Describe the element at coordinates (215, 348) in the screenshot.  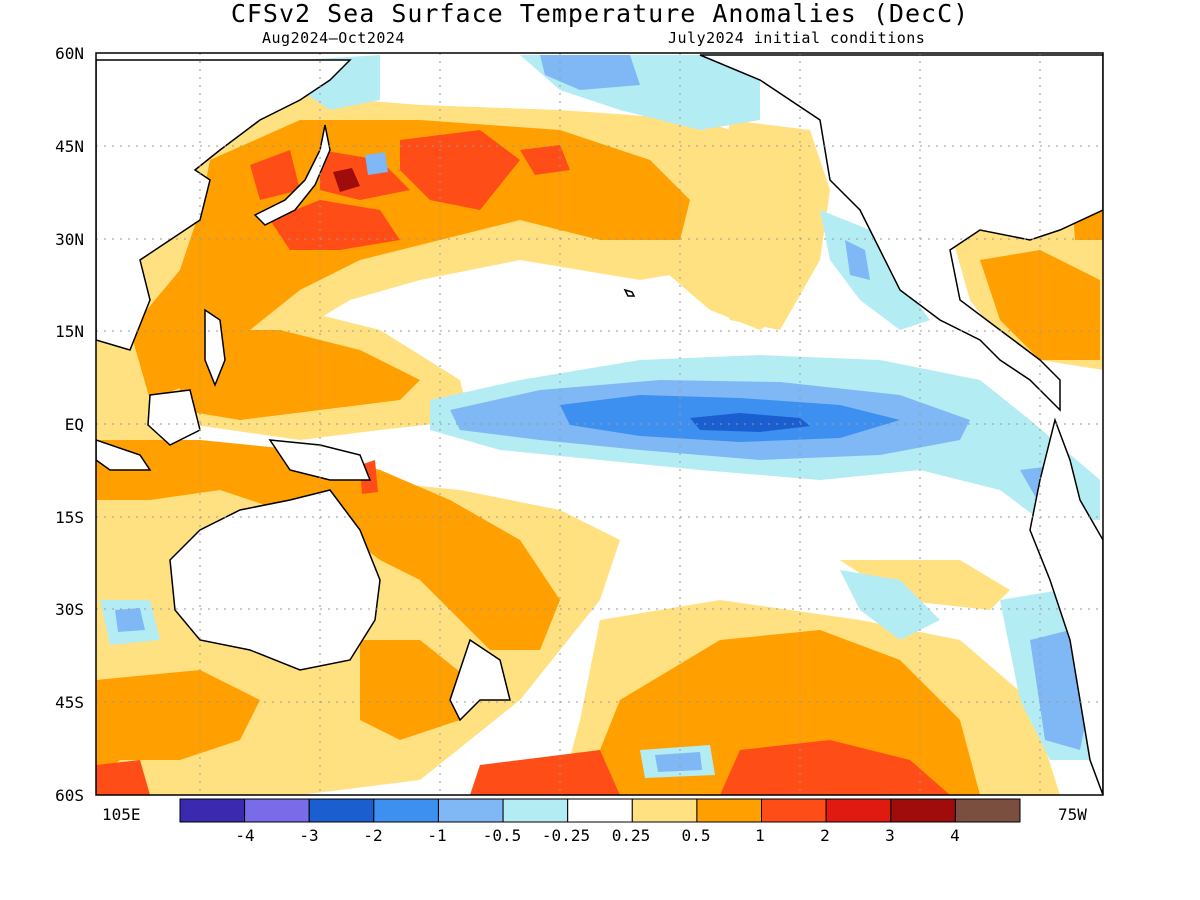
I see `philippines-land` at that location.